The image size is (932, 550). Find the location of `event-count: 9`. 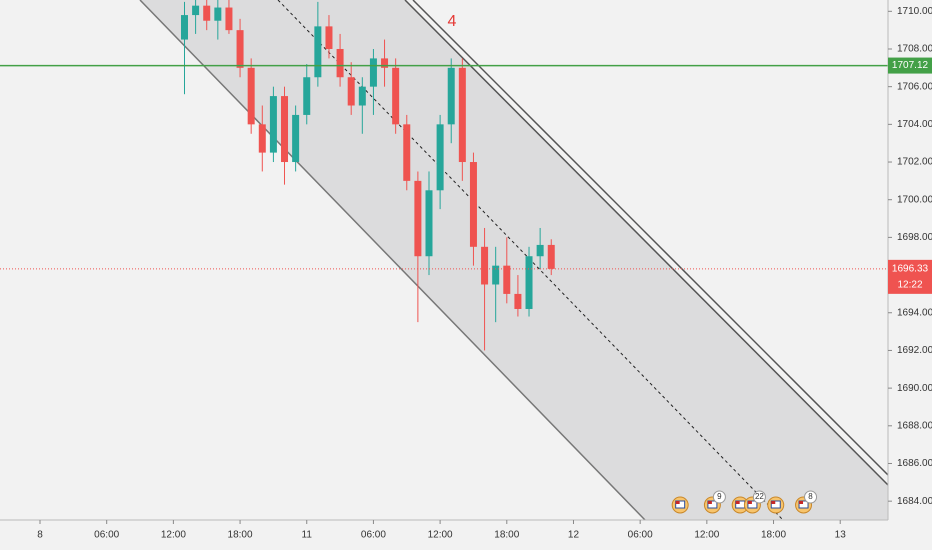

event-count: 9 is located at coordinates (719, 496).